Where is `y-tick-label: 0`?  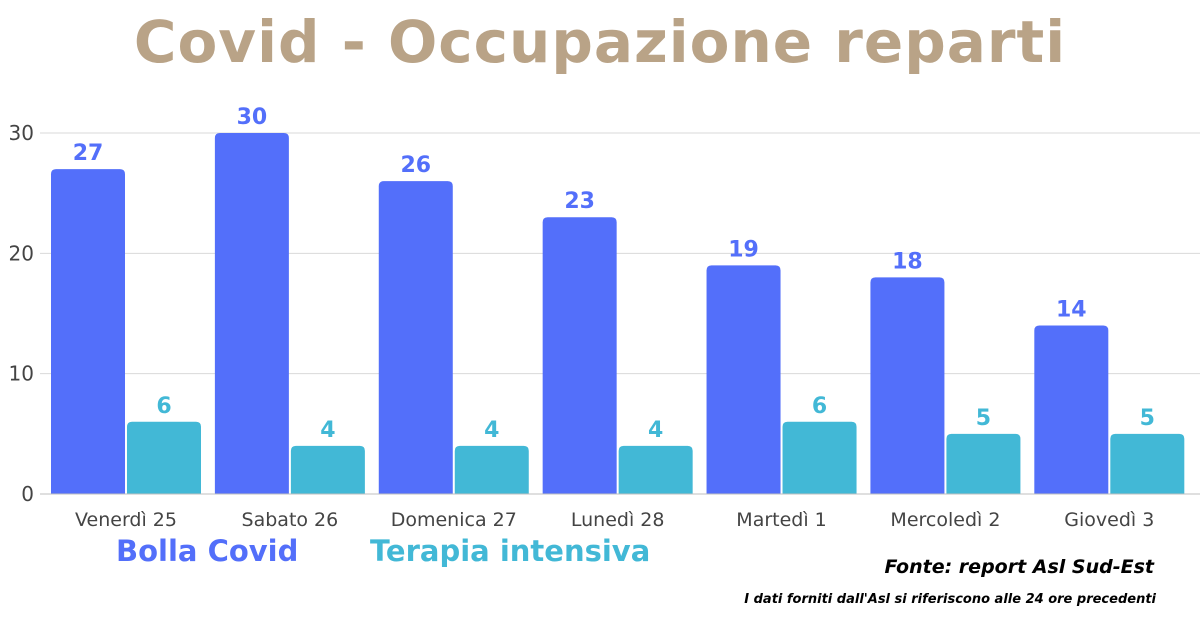
y-tick-label: 0 is located at coordinates (27, 494).